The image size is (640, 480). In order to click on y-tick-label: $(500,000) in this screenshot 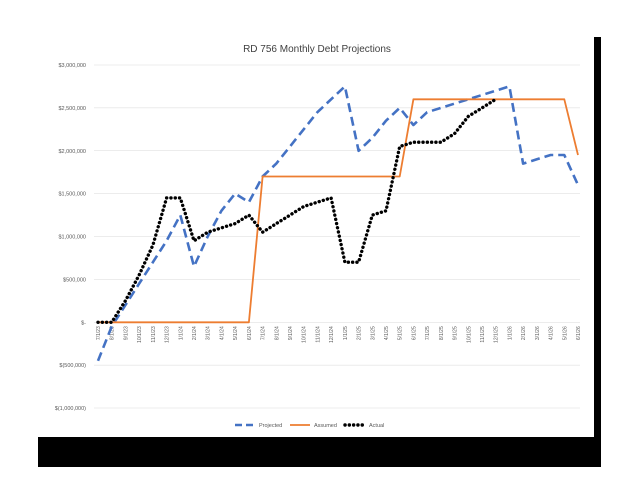, I will do `click(72, 366)`.